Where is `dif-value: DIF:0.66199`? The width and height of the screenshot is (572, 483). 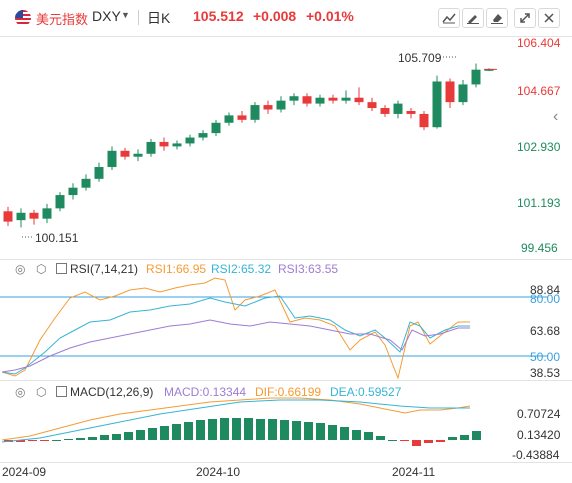 dif-value: DIF:0.66199 is located at coordinates (288, 392).